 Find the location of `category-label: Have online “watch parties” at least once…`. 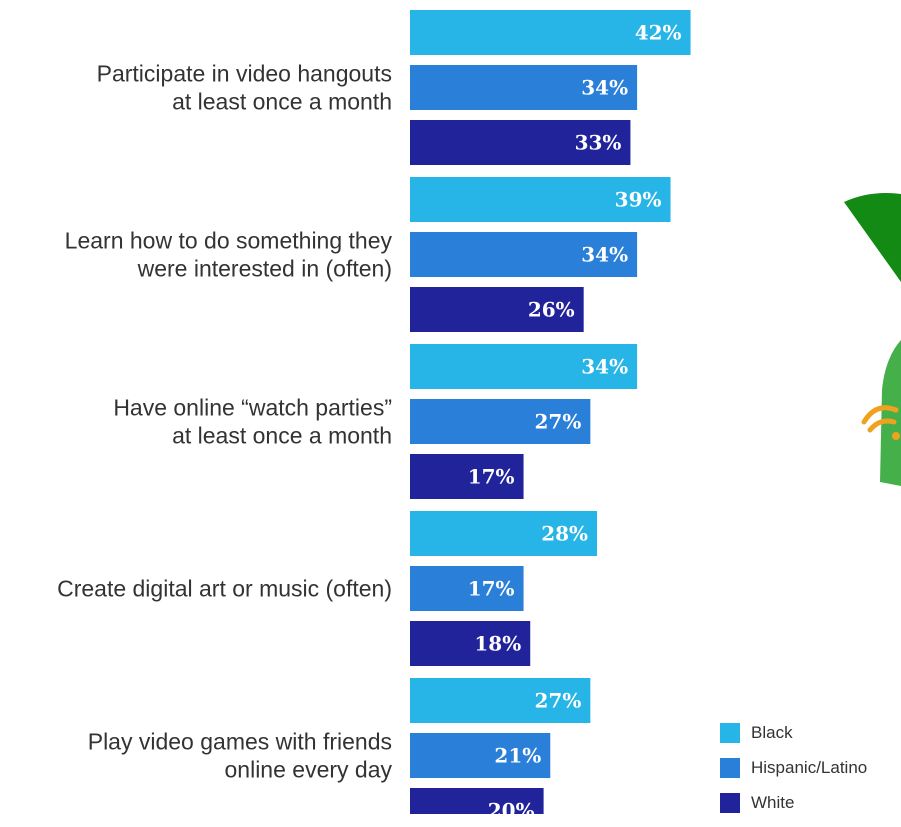

category-label: Have online “watch parties” at least once… is located at coordinates (252, 422).